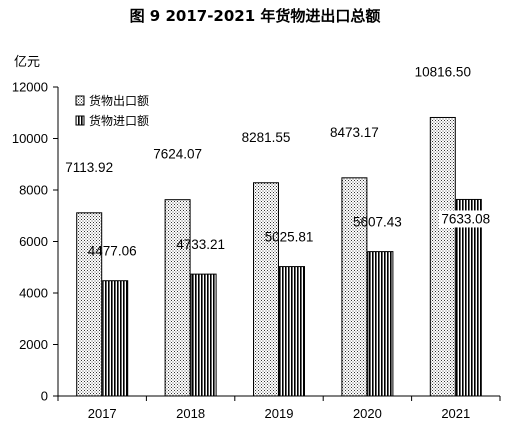  What do you see at coordinates (112, 251) in the screenshot?
I see `data-label-import: 4477.06` at bounding box center [112, 251].